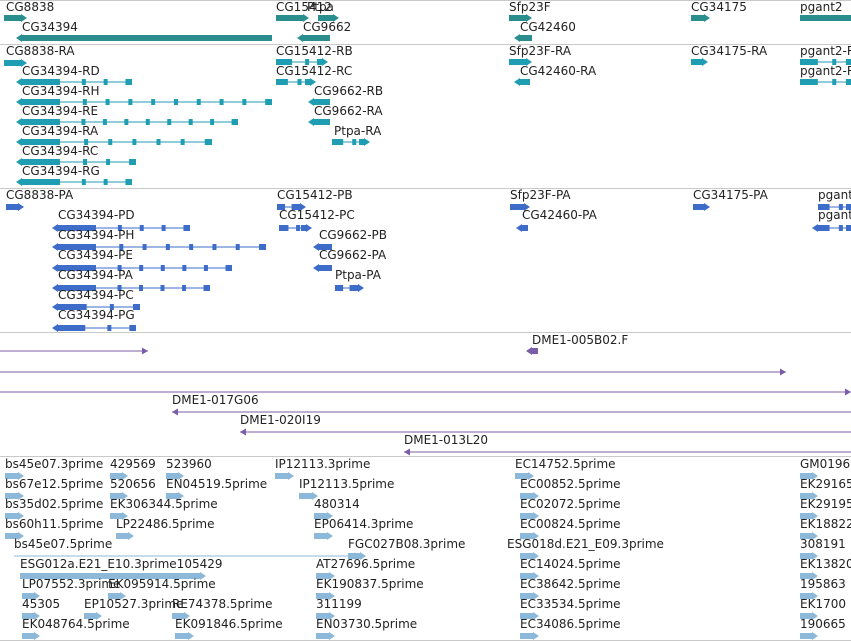 The image size is (851, 641). What do you see at coordinates (40, 195) in the screenshot?
I see `protein-feature-label: CG8838-PA` at bounding box center [40, 195].